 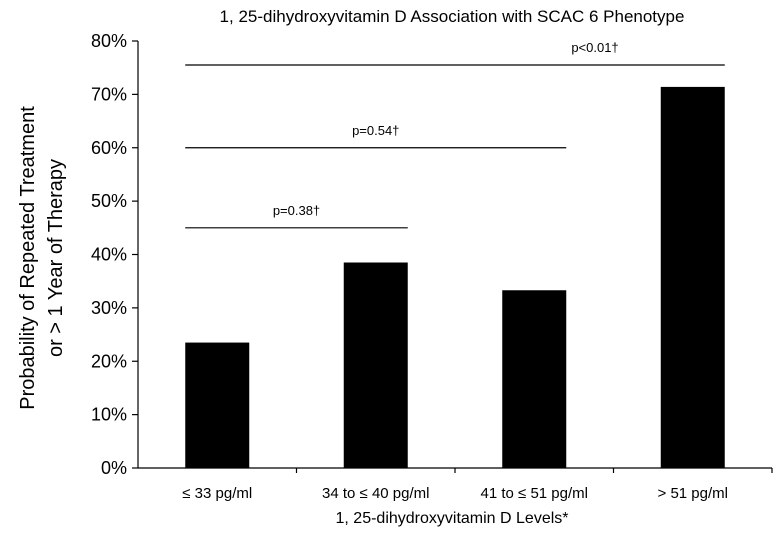 What do you see at coordinates (594, 47) in the screenshot?
I see `significance-label: p<0.01†` at bounding box center [594, 47].